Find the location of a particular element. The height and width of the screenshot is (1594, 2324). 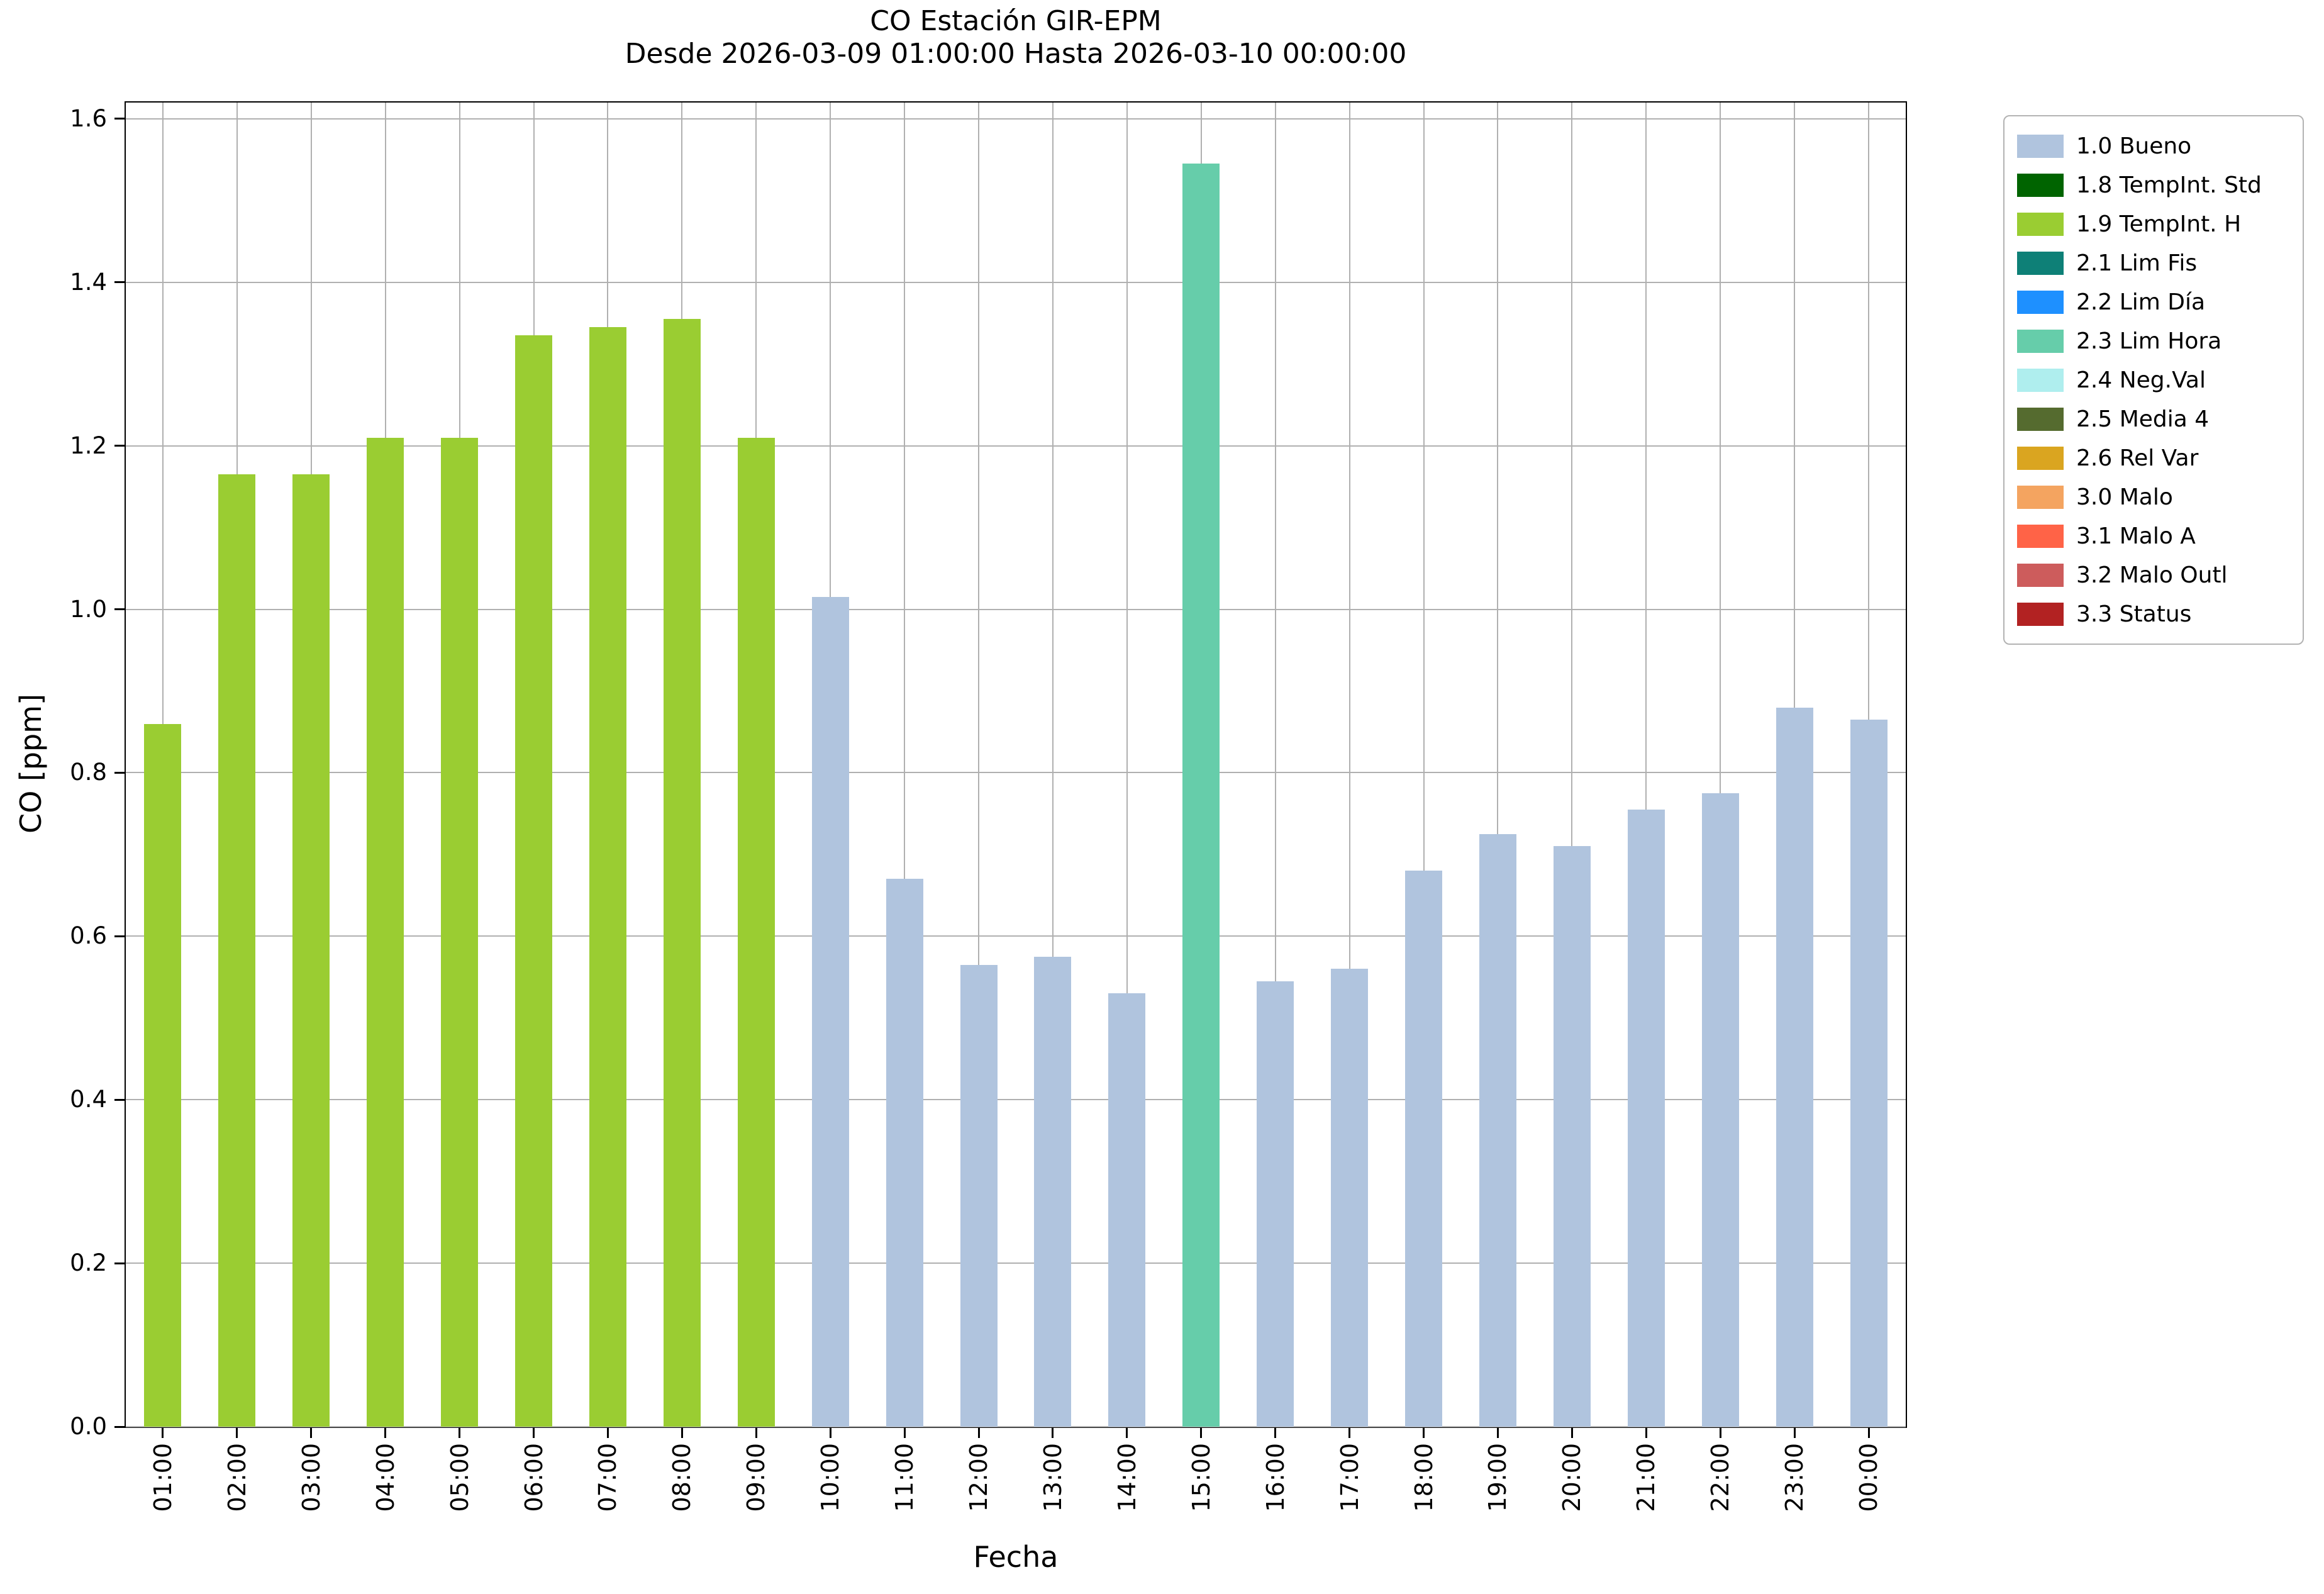

legend-item-label: 2.2 Lim Día is located at coordinates (2141, 302).